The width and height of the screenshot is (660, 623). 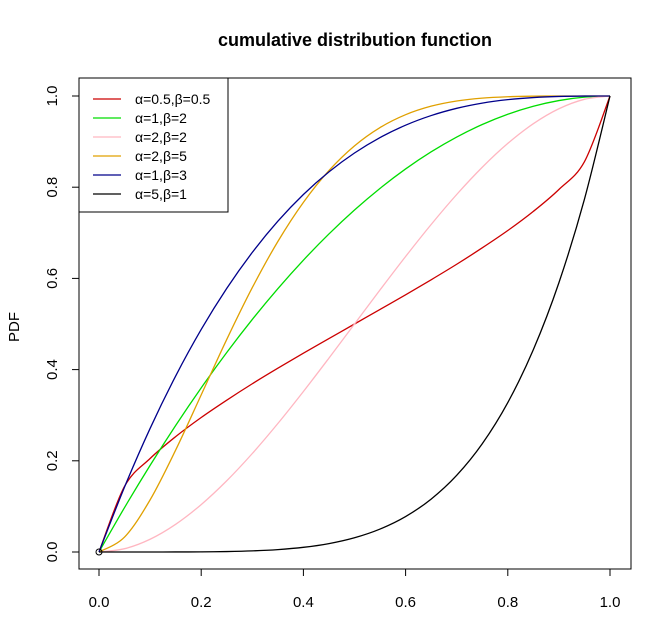 What do you see at coordinates (201, 602) in the screenshot?
I see `x-tick-label: 0.2` at bounding box center [201, 602].